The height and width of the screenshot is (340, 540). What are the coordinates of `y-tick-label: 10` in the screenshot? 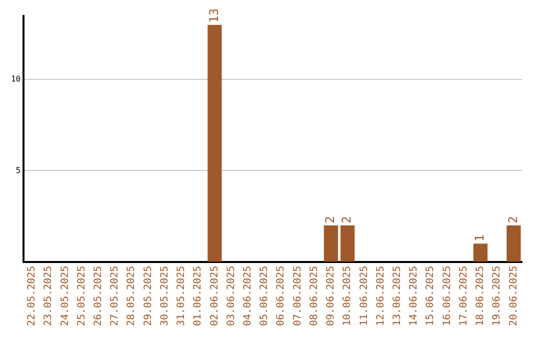 It's located at (15, 79).